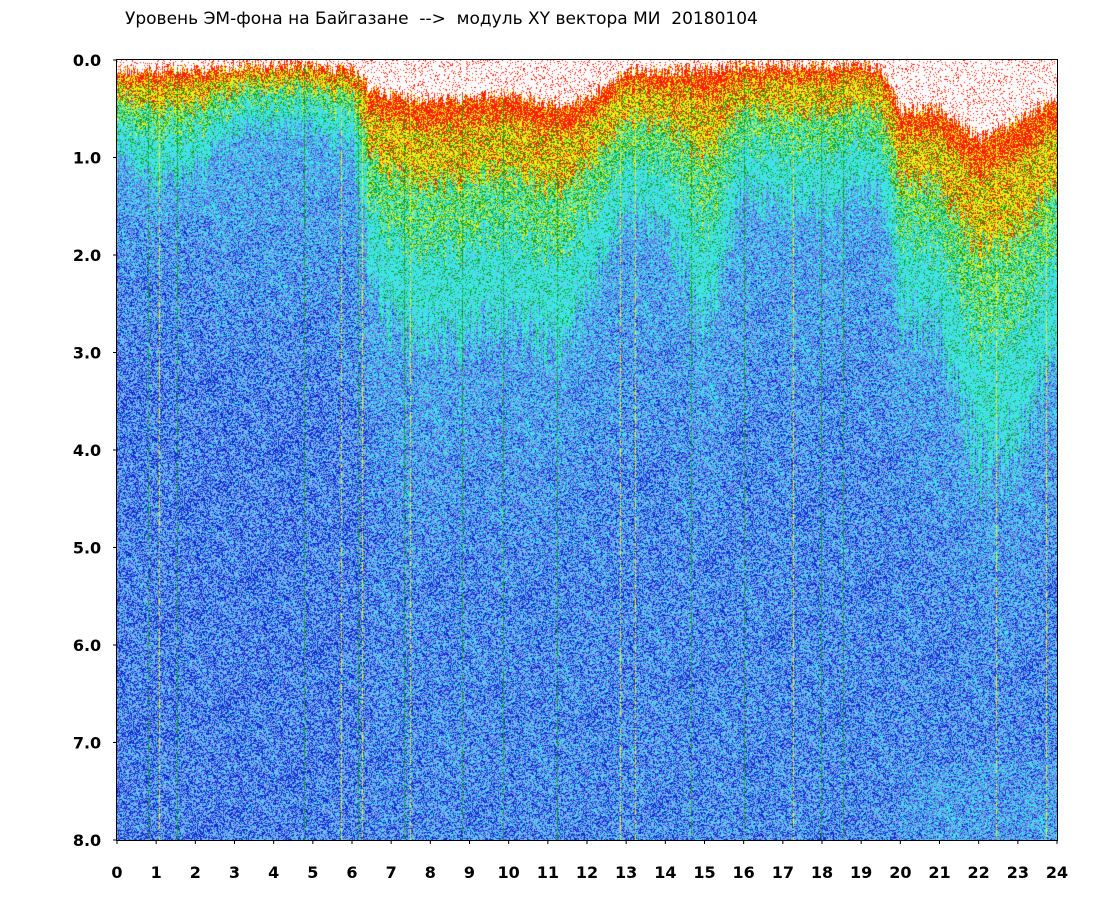 This screenshot has height=900, width=1096. What do you see at coordinates (509, 872) in the screenshot?
I see `x-tick-label: 10` at bounding box center [509, 872].